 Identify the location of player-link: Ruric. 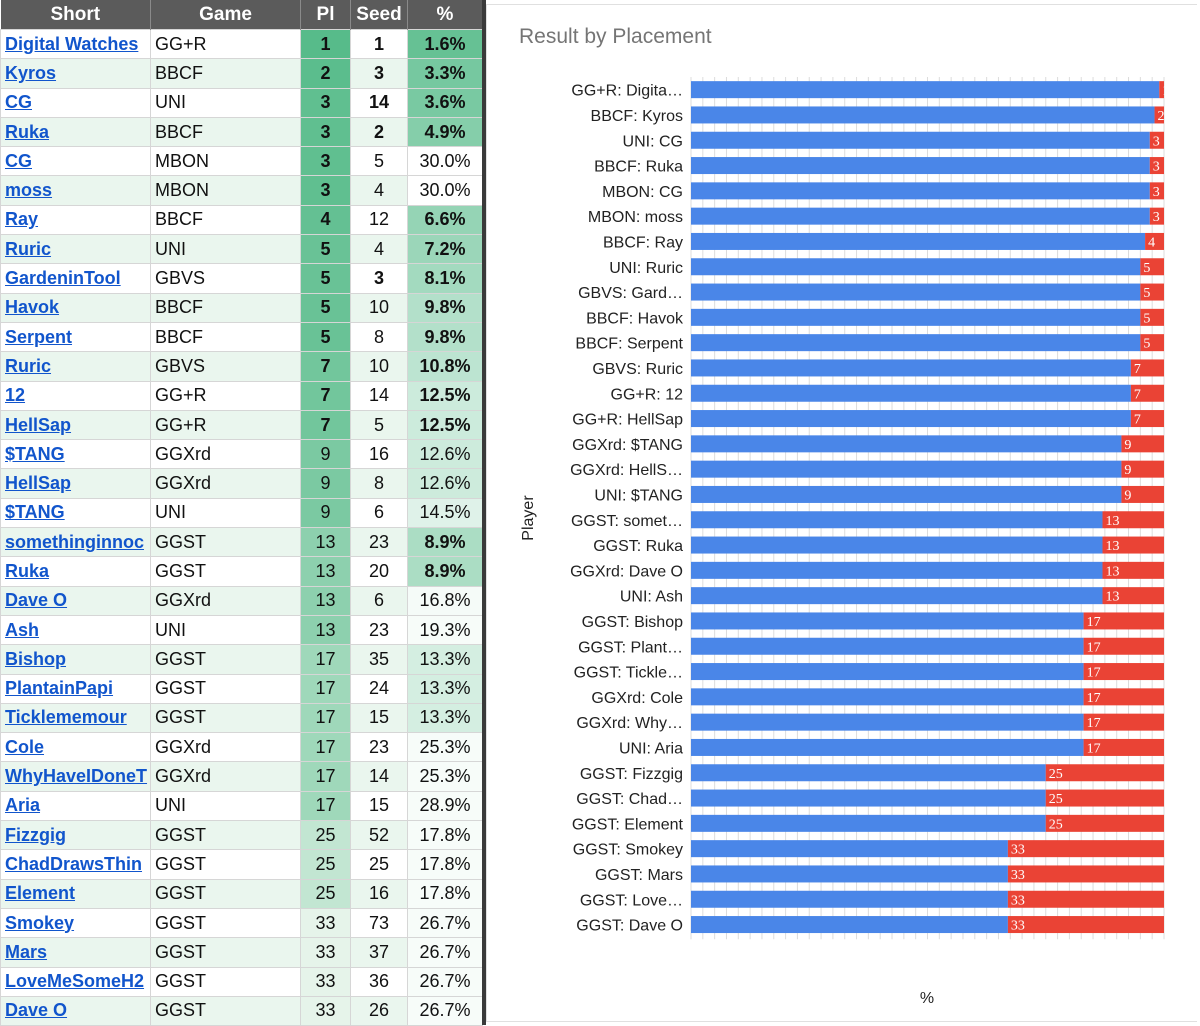
(28, 248).